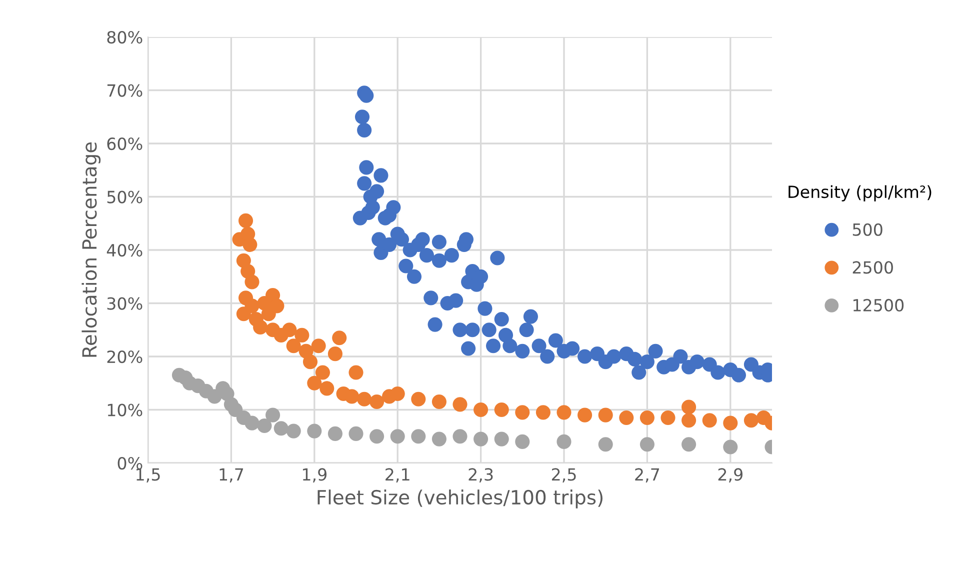 The image size is (958, 582). Describe the element at coordinates (124, 90) in the screenshot. I see `y-tick-label: 70%` at that location.